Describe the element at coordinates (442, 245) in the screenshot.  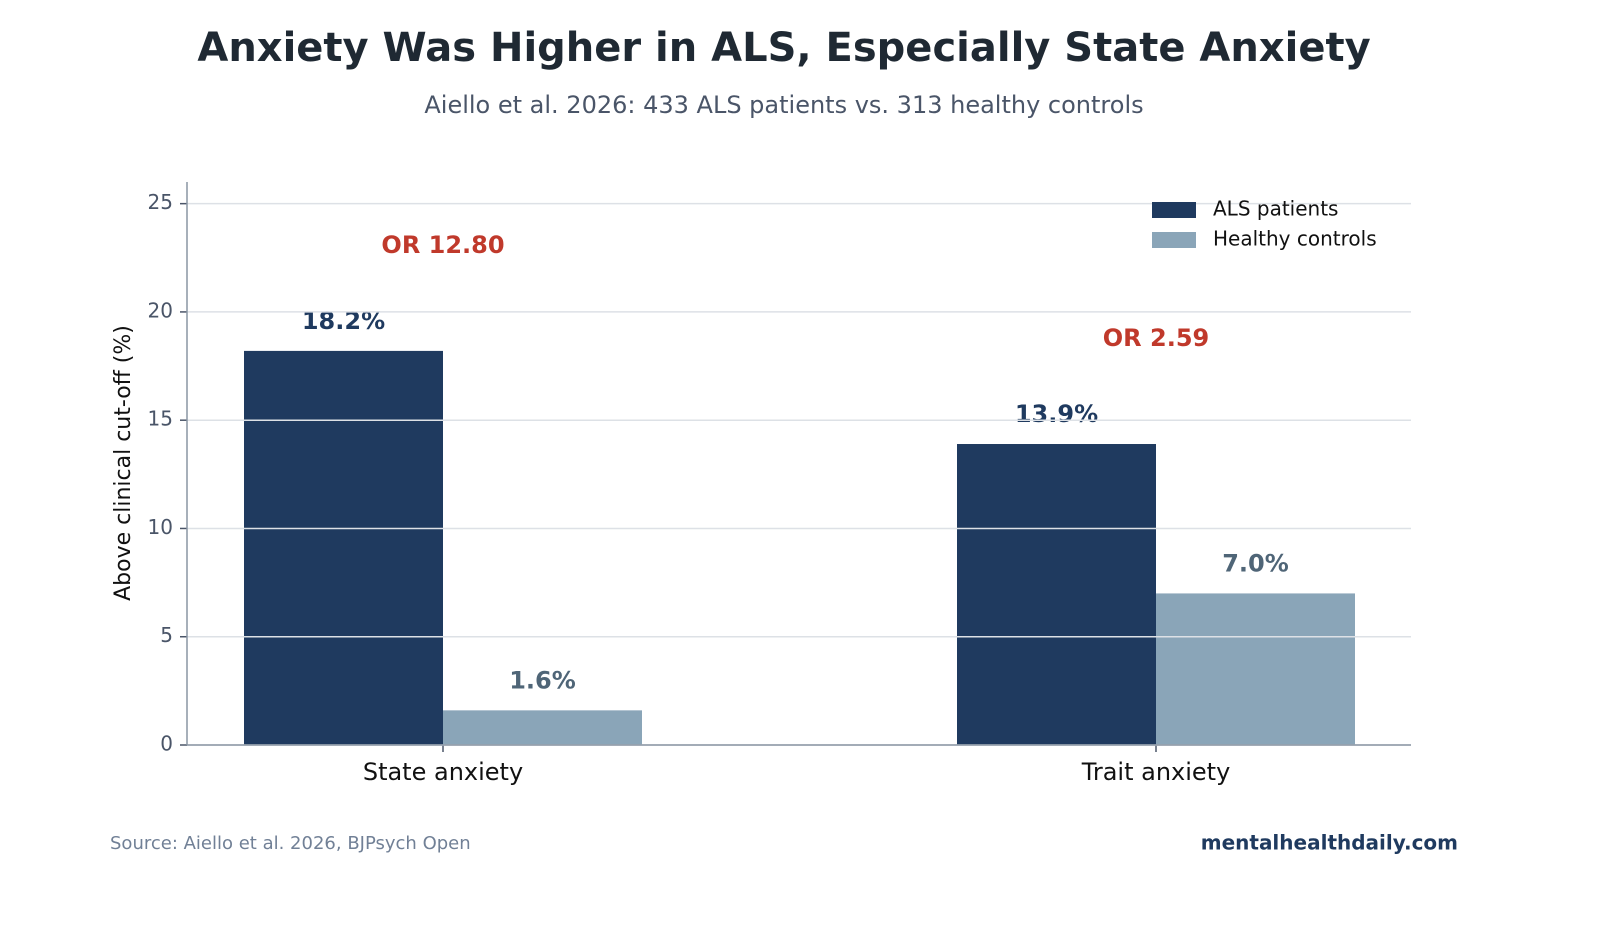
I see `odds-ratio-annotation: OR 12.80` at that location.